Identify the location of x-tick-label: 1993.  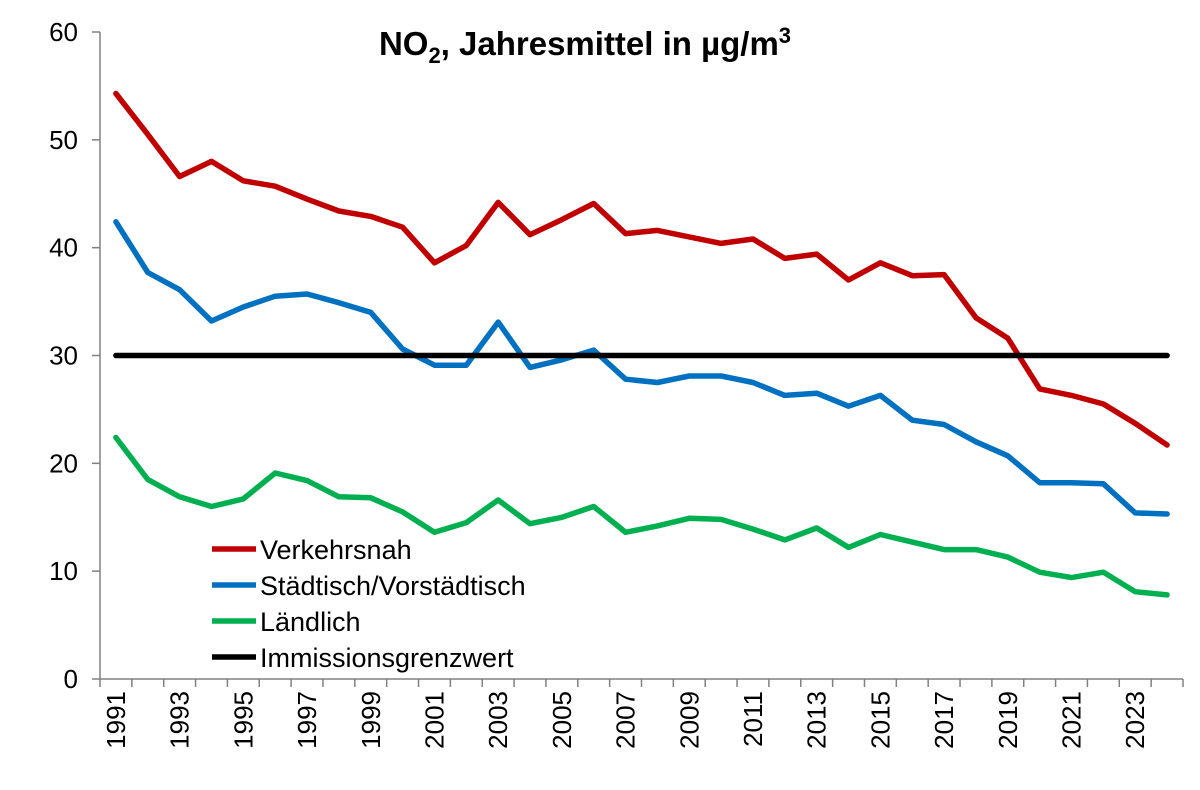
(180, 720).